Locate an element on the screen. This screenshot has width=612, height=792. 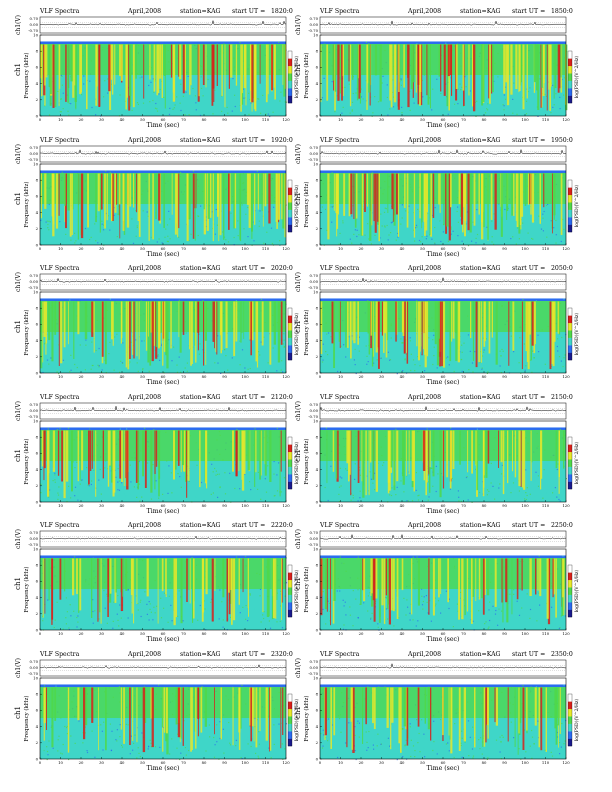
panel-start-ut: 2050:0 is located at coordinates (562, 268).